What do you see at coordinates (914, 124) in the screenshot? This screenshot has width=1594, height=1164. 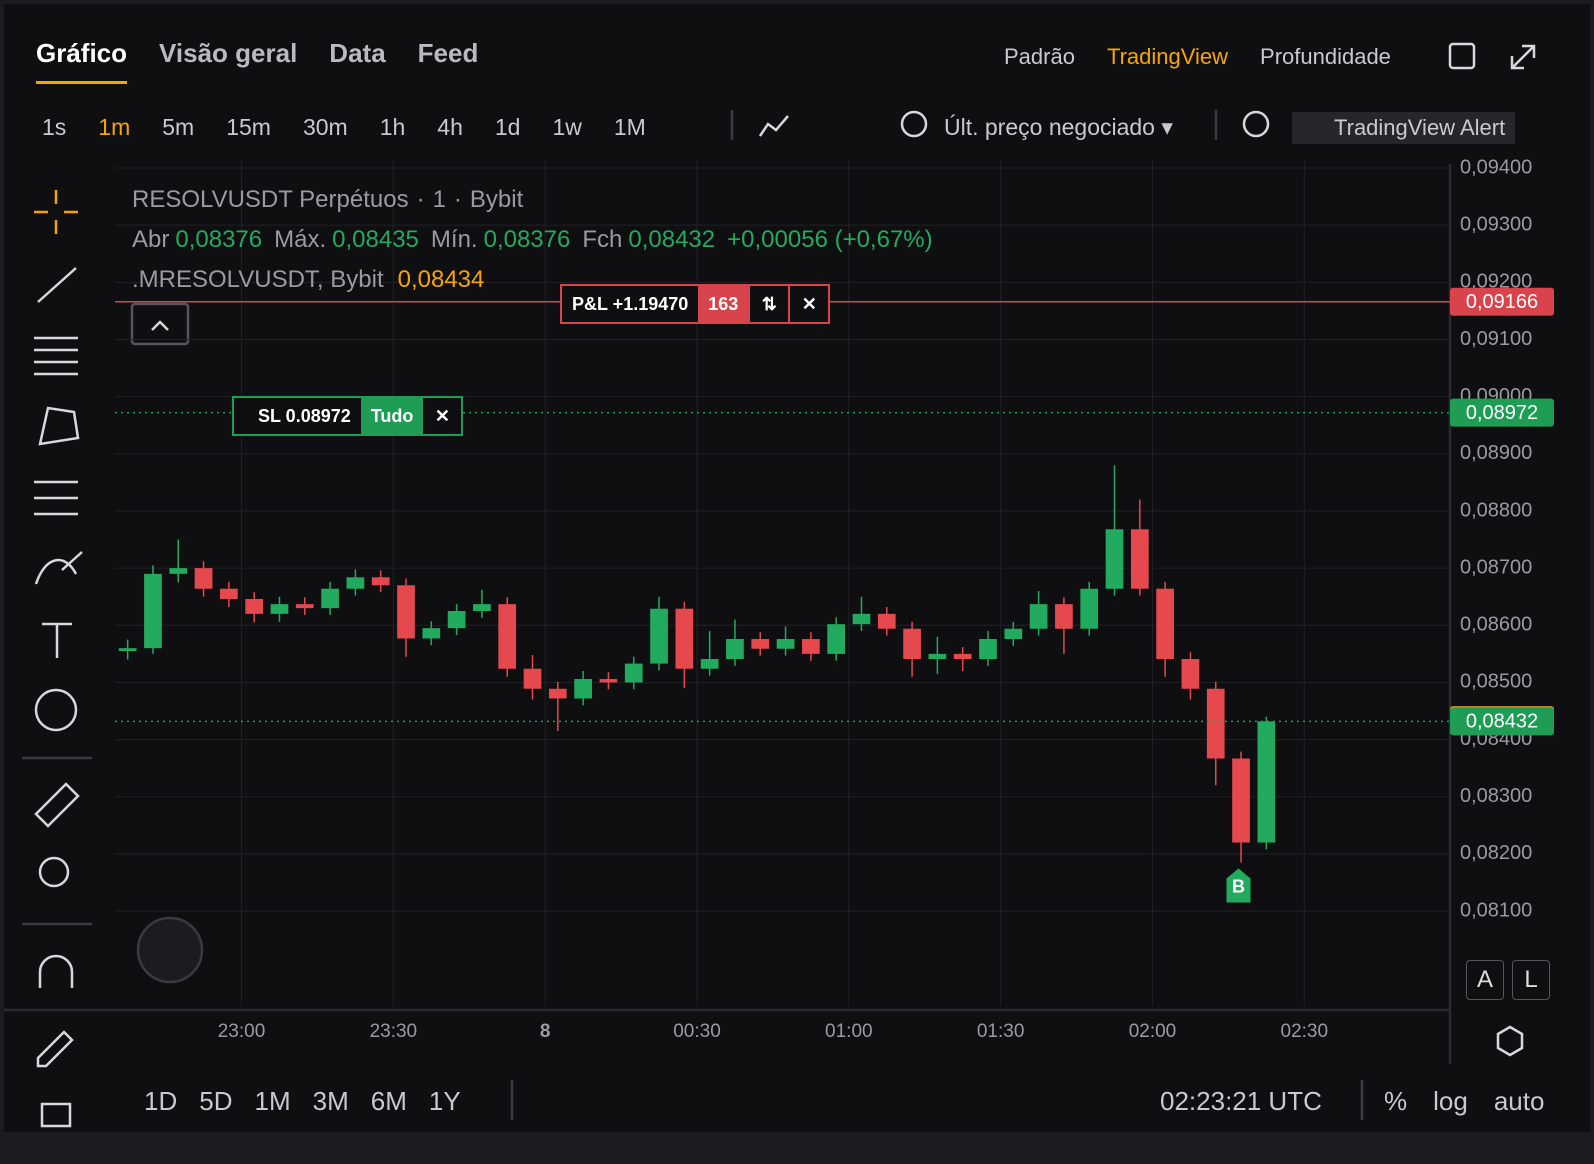 I see `settings-icon` at bounding box center [914, 124].